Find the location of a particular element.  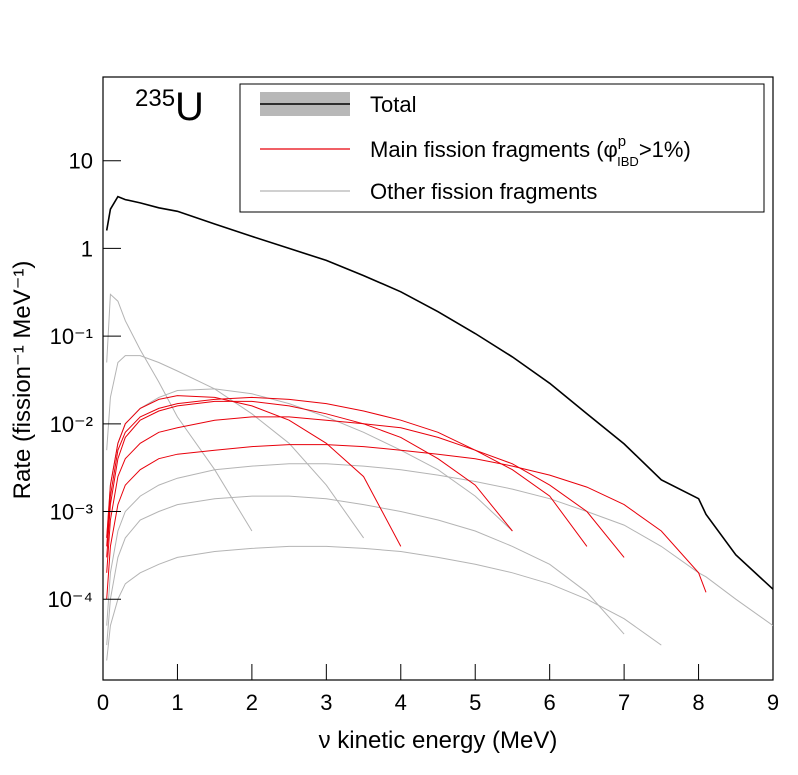

legend-label-part: p is located at coordinates (622, 141).